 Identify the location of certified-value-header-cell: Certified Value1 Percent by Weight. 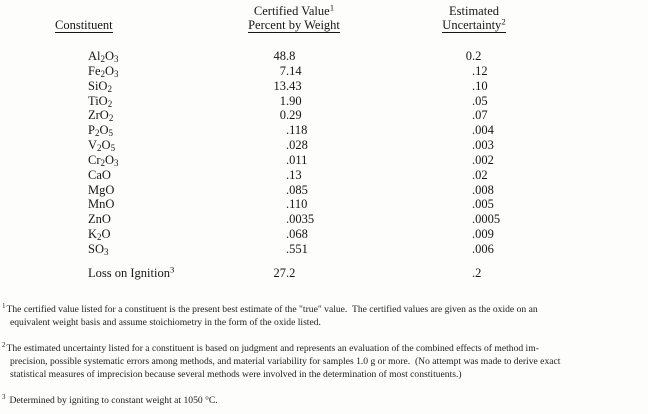
(294, 17).